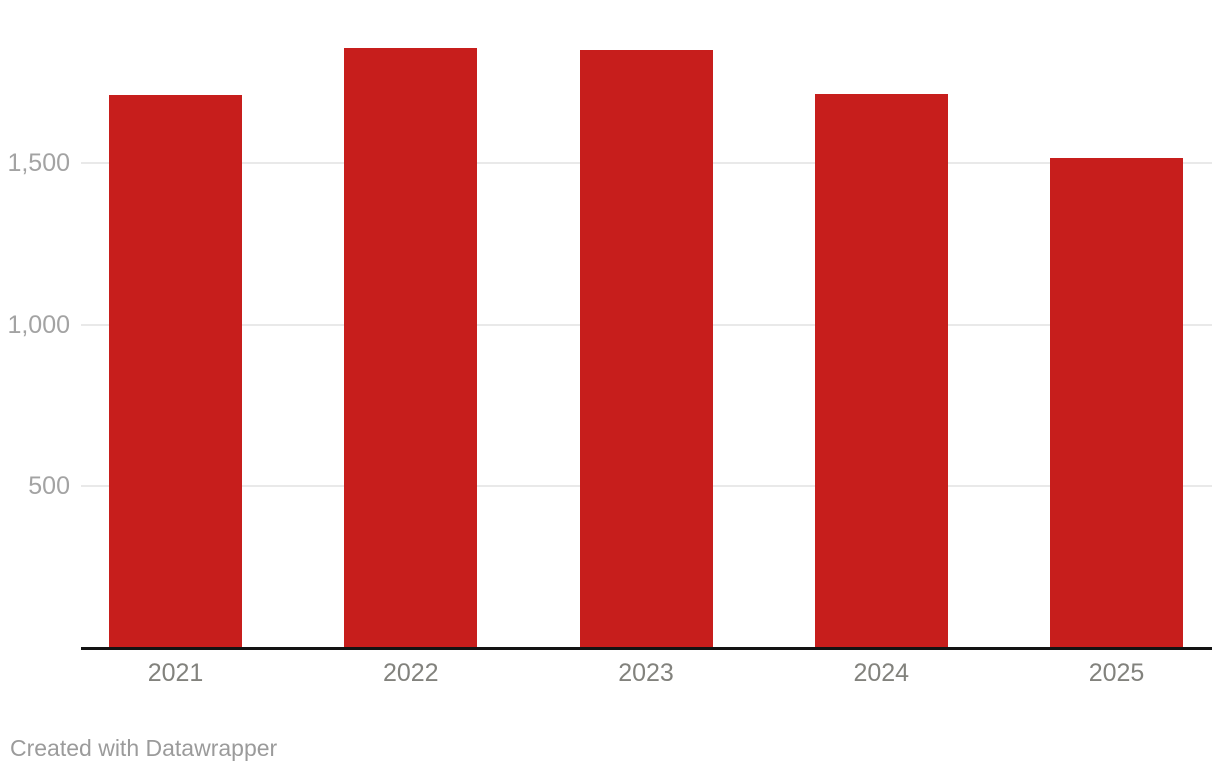 The image size is (1220, 770). I want to click on y-axis-tick-label-500: 500, so click(49, 486).